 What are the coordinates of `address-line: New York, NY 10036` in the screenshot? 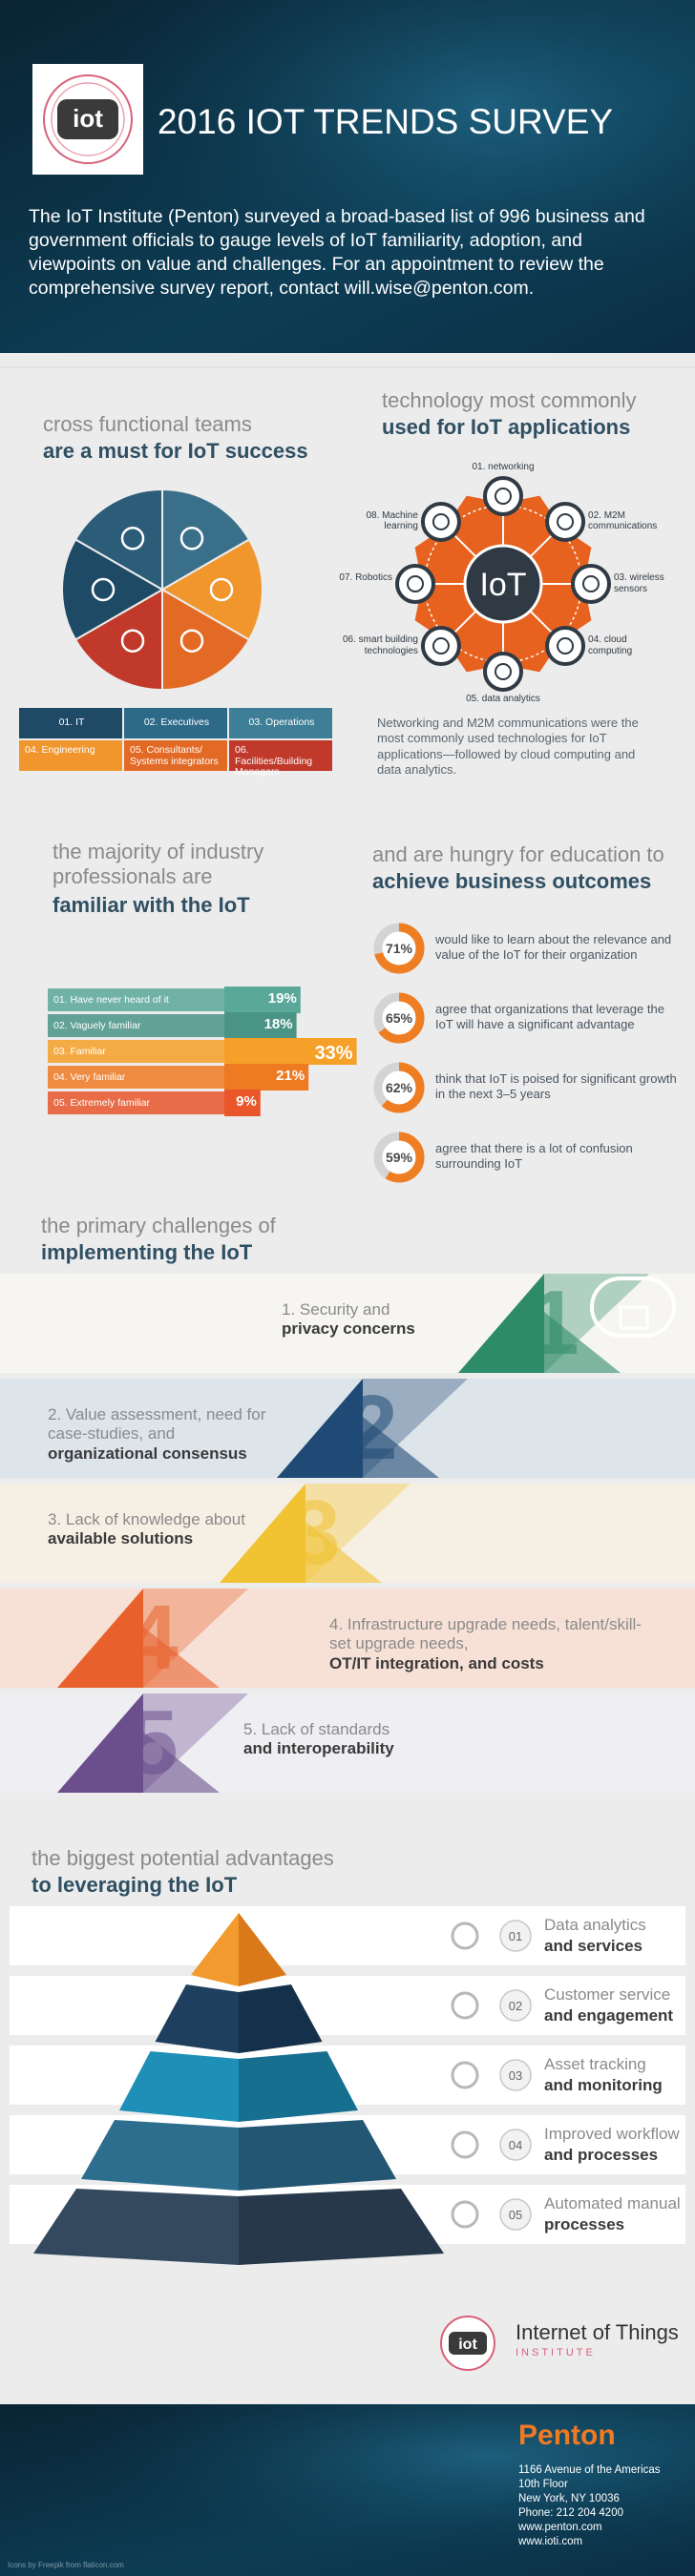 It's located at (569, 2498).